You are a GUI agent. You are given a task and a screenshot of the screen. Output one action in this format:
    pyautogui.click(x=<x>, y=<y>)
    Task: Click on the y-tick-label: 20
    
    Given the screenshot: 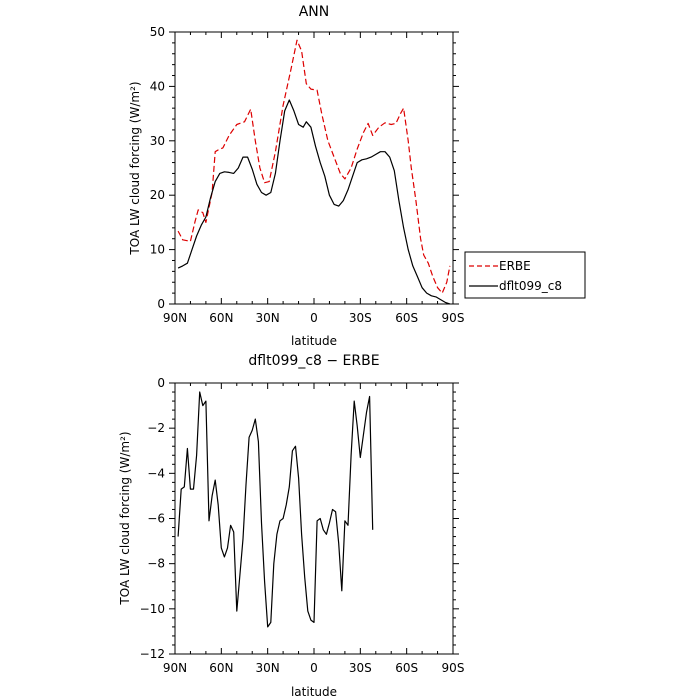 What is the action you would take?
    pyautogui.click(x=157, y=195)
    